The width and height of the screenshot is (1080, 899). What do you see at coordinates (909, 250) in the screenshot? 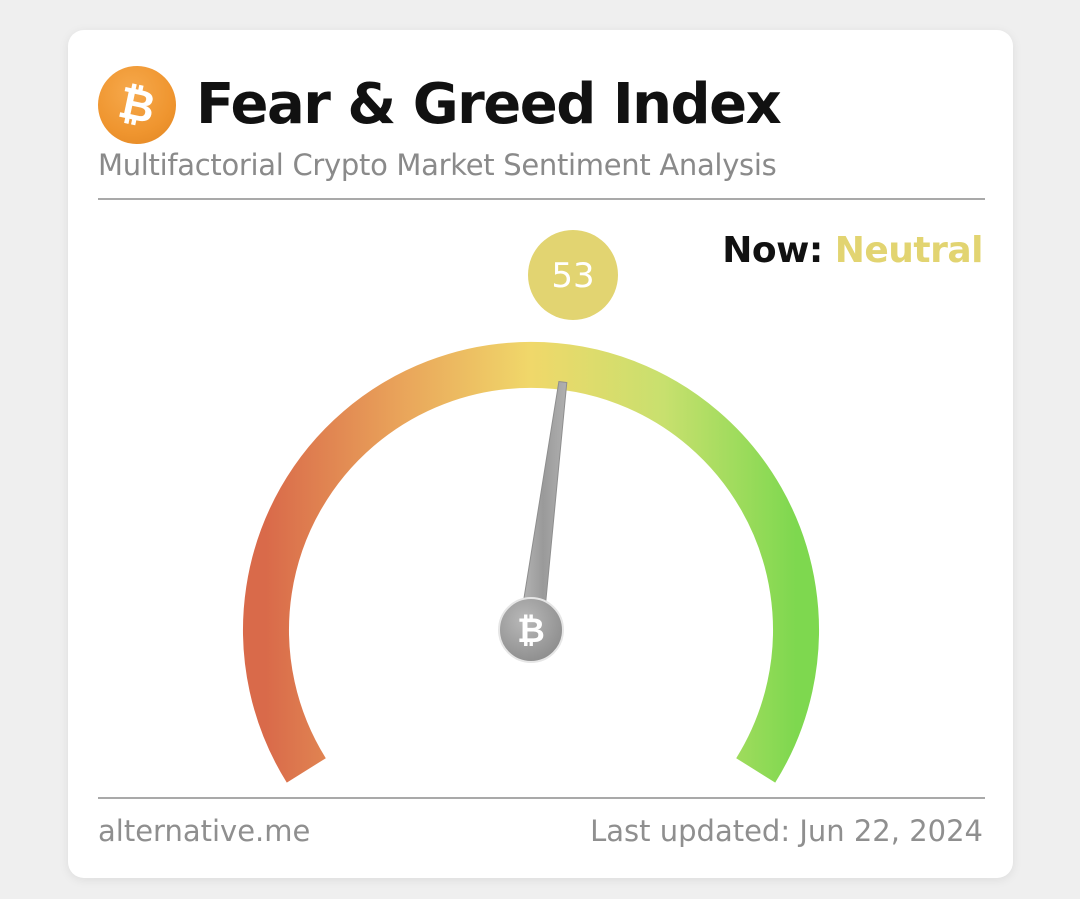
I see `now-value: Neutral` at bounding box center [909, 250].